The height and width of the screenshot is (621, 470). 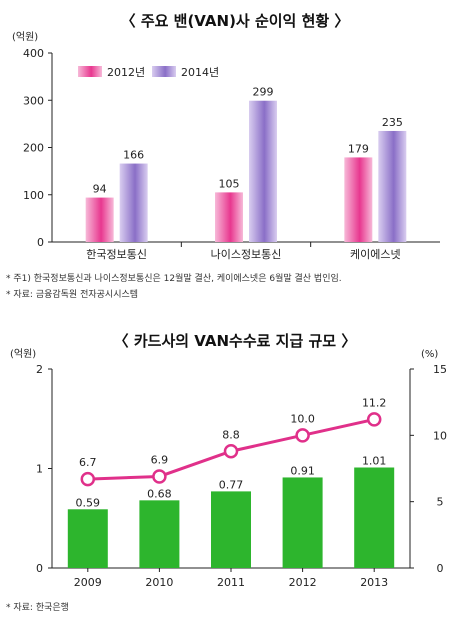 I want to click on chart2-x-tick-label: 2013, so click(x=374, y=582).